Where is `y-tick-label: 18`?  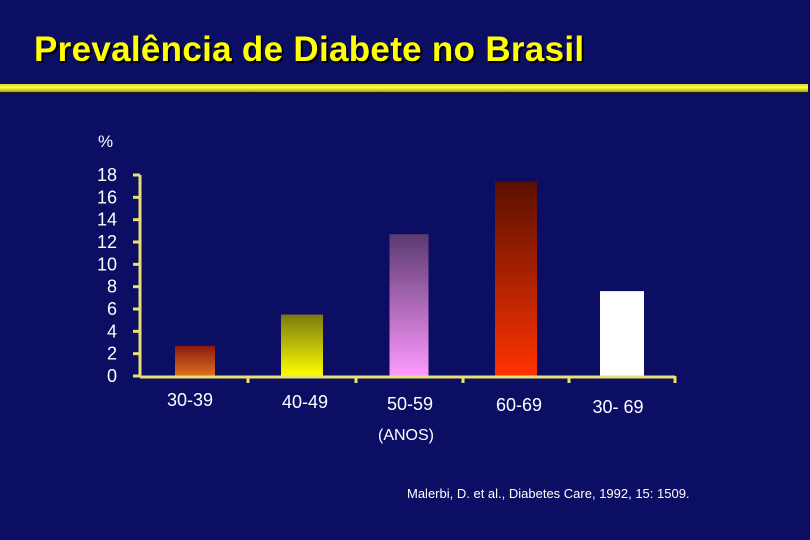 y-tick-label: 18 is located at coordinates (107, 175).